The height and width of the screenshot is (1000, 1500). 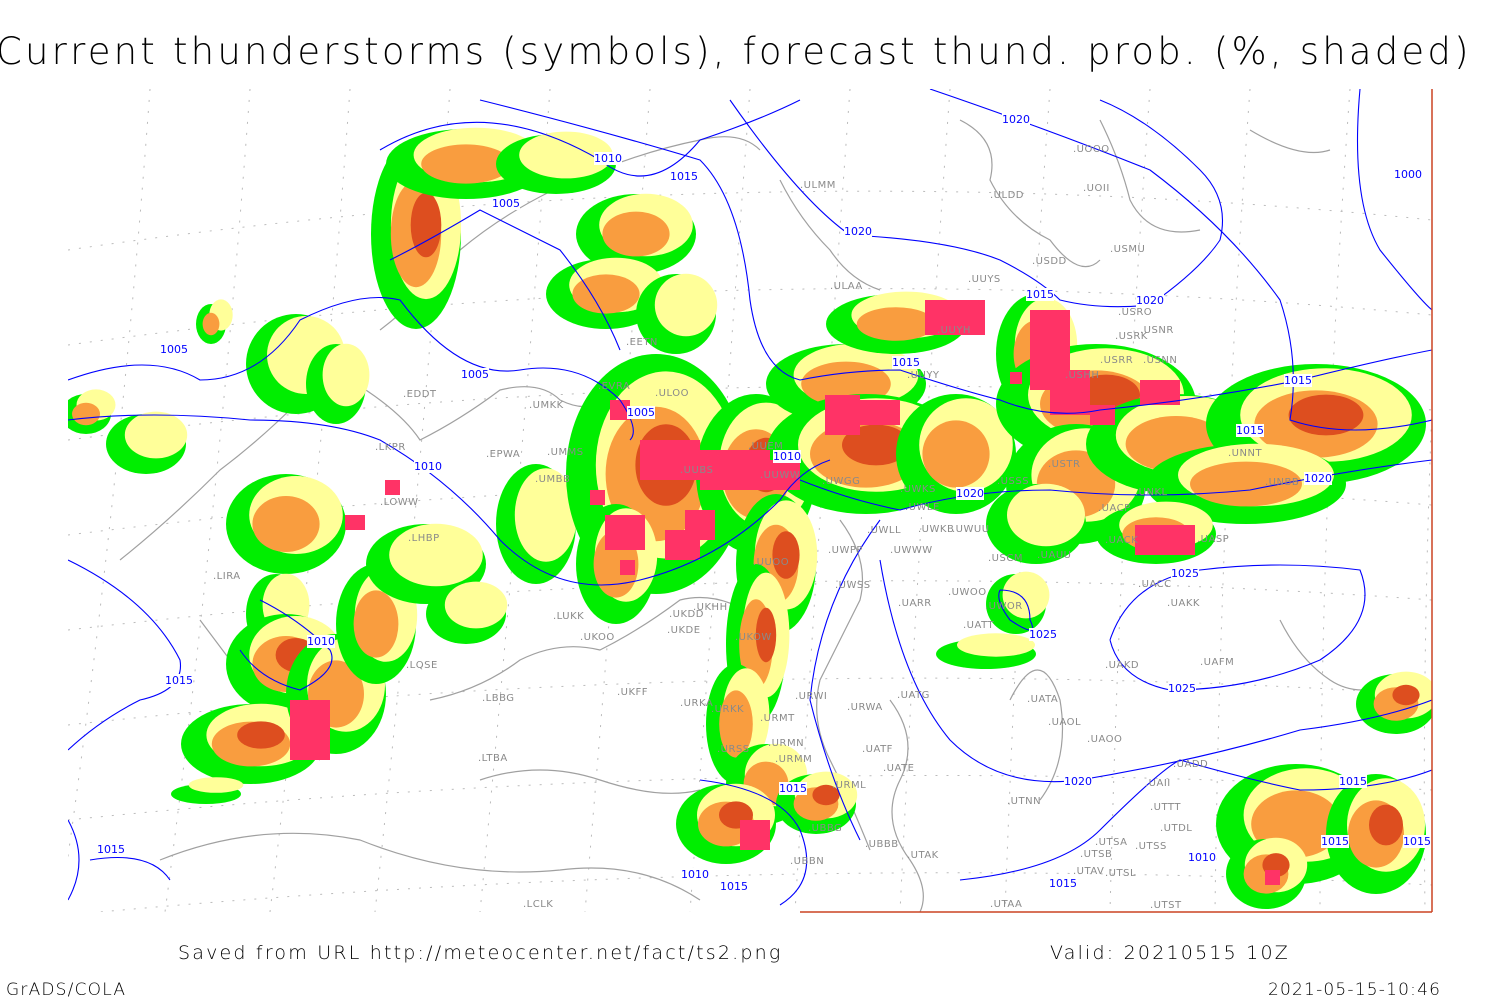 What do you see at coordinates (552, 479) in the screenshot?
I see `station-label: .UMBB` at bounding box center [552, 479].